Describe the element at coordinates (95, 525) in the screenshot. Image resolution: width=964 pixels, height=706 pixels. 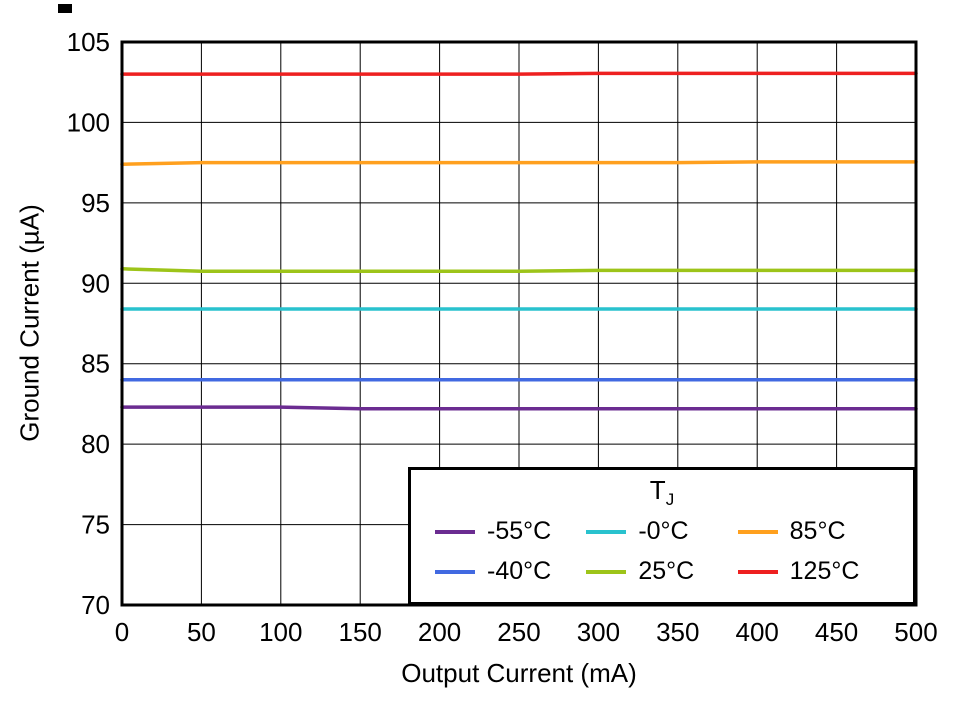
I see `y-tick-label: 75` at that location.